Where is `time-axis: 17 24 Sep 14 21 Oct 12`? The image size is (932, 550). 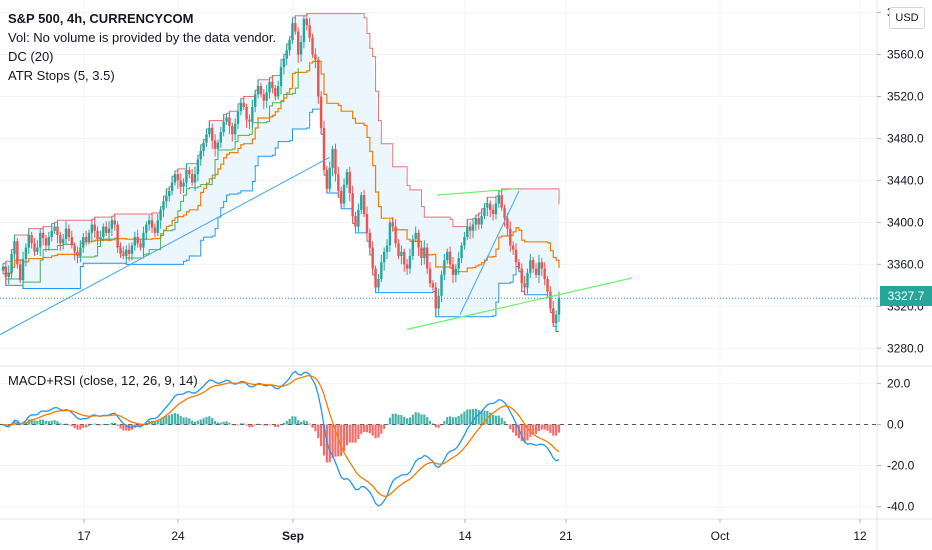 time-axis: 17 24 Sep 14 21 Oct 12 is located at coordinates (472, 531).